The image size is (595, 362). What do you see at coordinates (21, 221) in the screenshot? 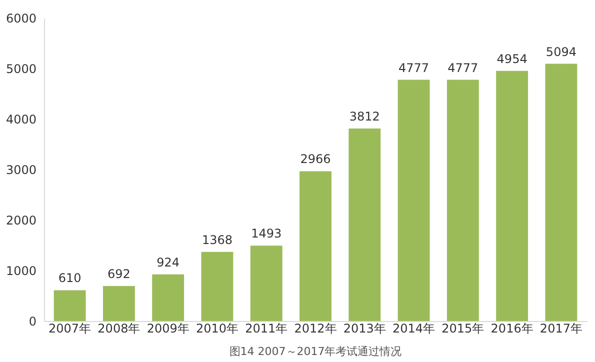
I see `y-tick-label: 2000` at bounding box center [21, 221].